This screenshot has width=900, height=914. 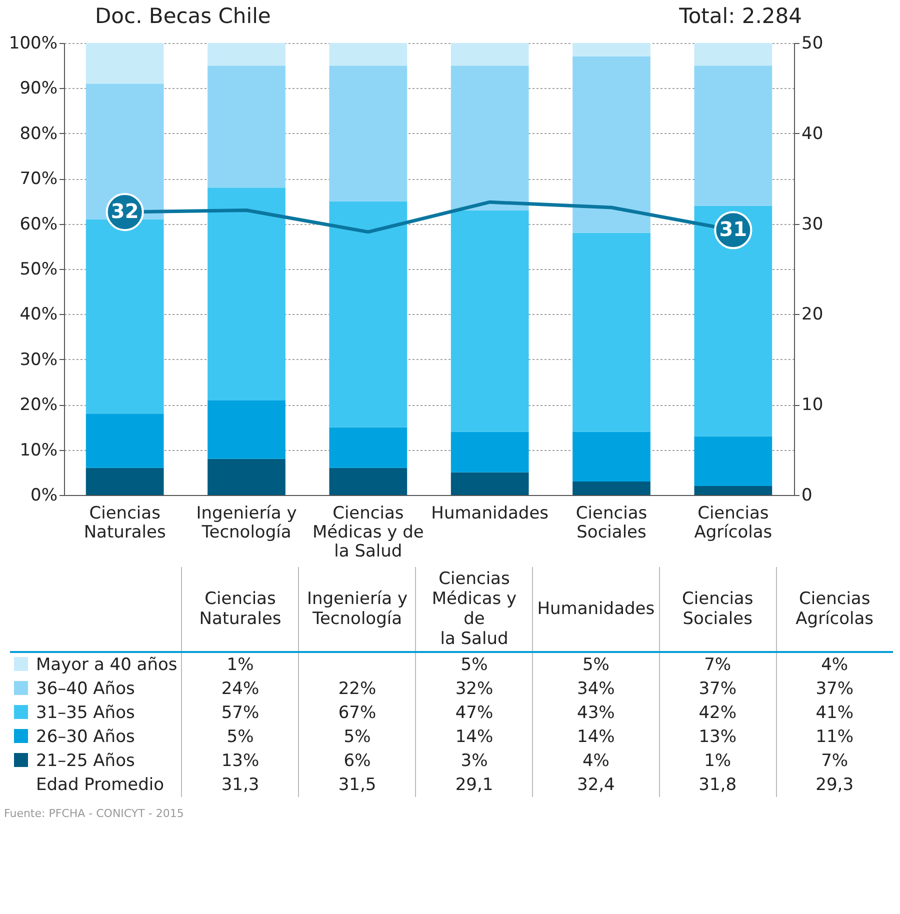 I want to click on legend-label: 21–25 Años, so click(x=85, y=761).